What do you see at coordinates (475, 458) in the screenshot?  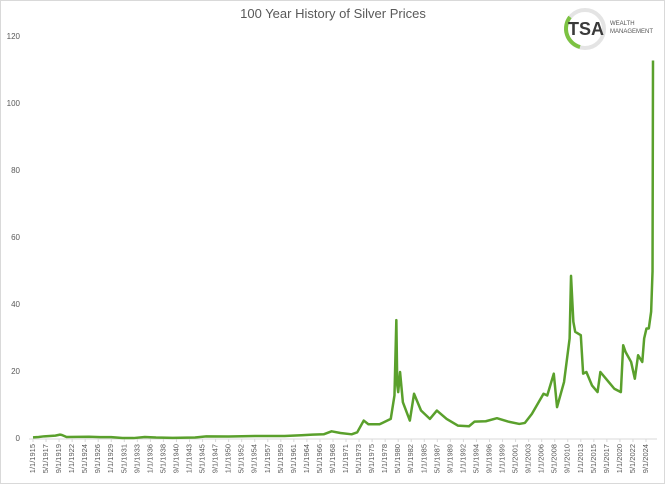 I see `x-tick-label: 5/1/1994` at bounding box center [475, 458].